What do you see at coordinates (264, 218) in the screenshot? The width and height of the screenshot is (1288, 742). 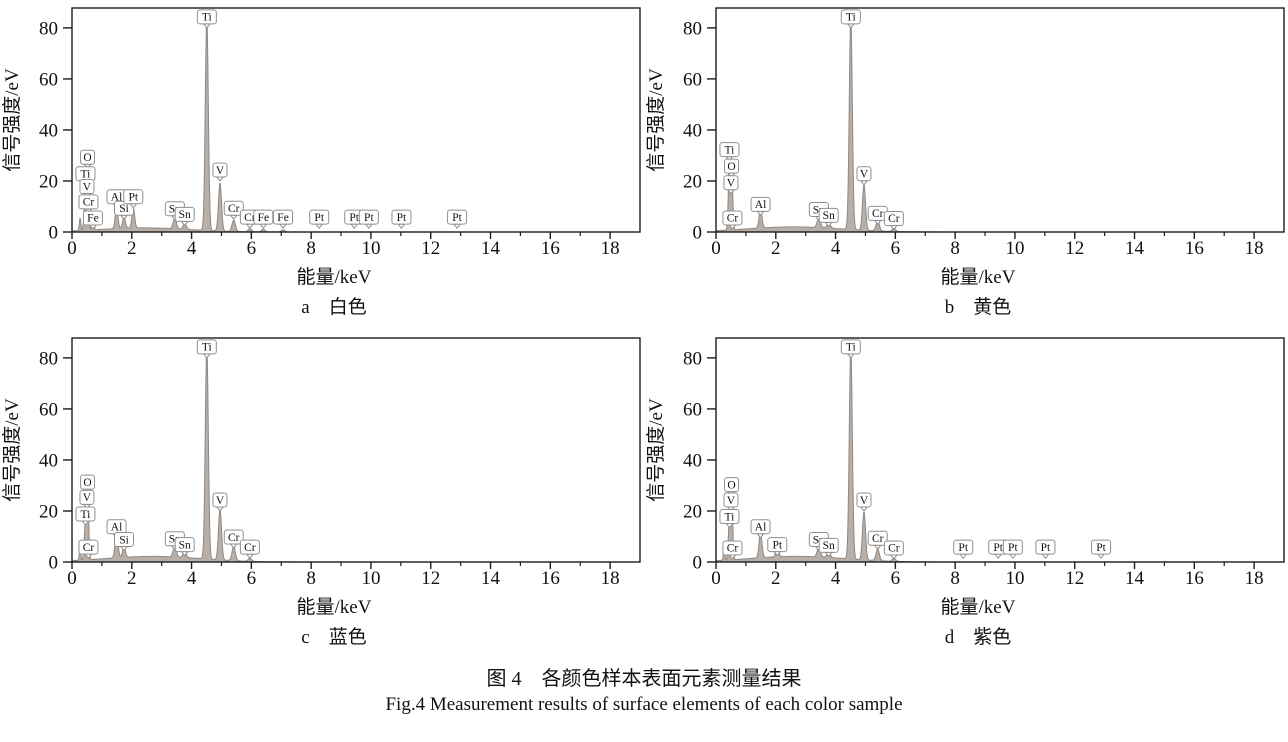 I see `label-text: Fe` at bounding box center [264, 218].